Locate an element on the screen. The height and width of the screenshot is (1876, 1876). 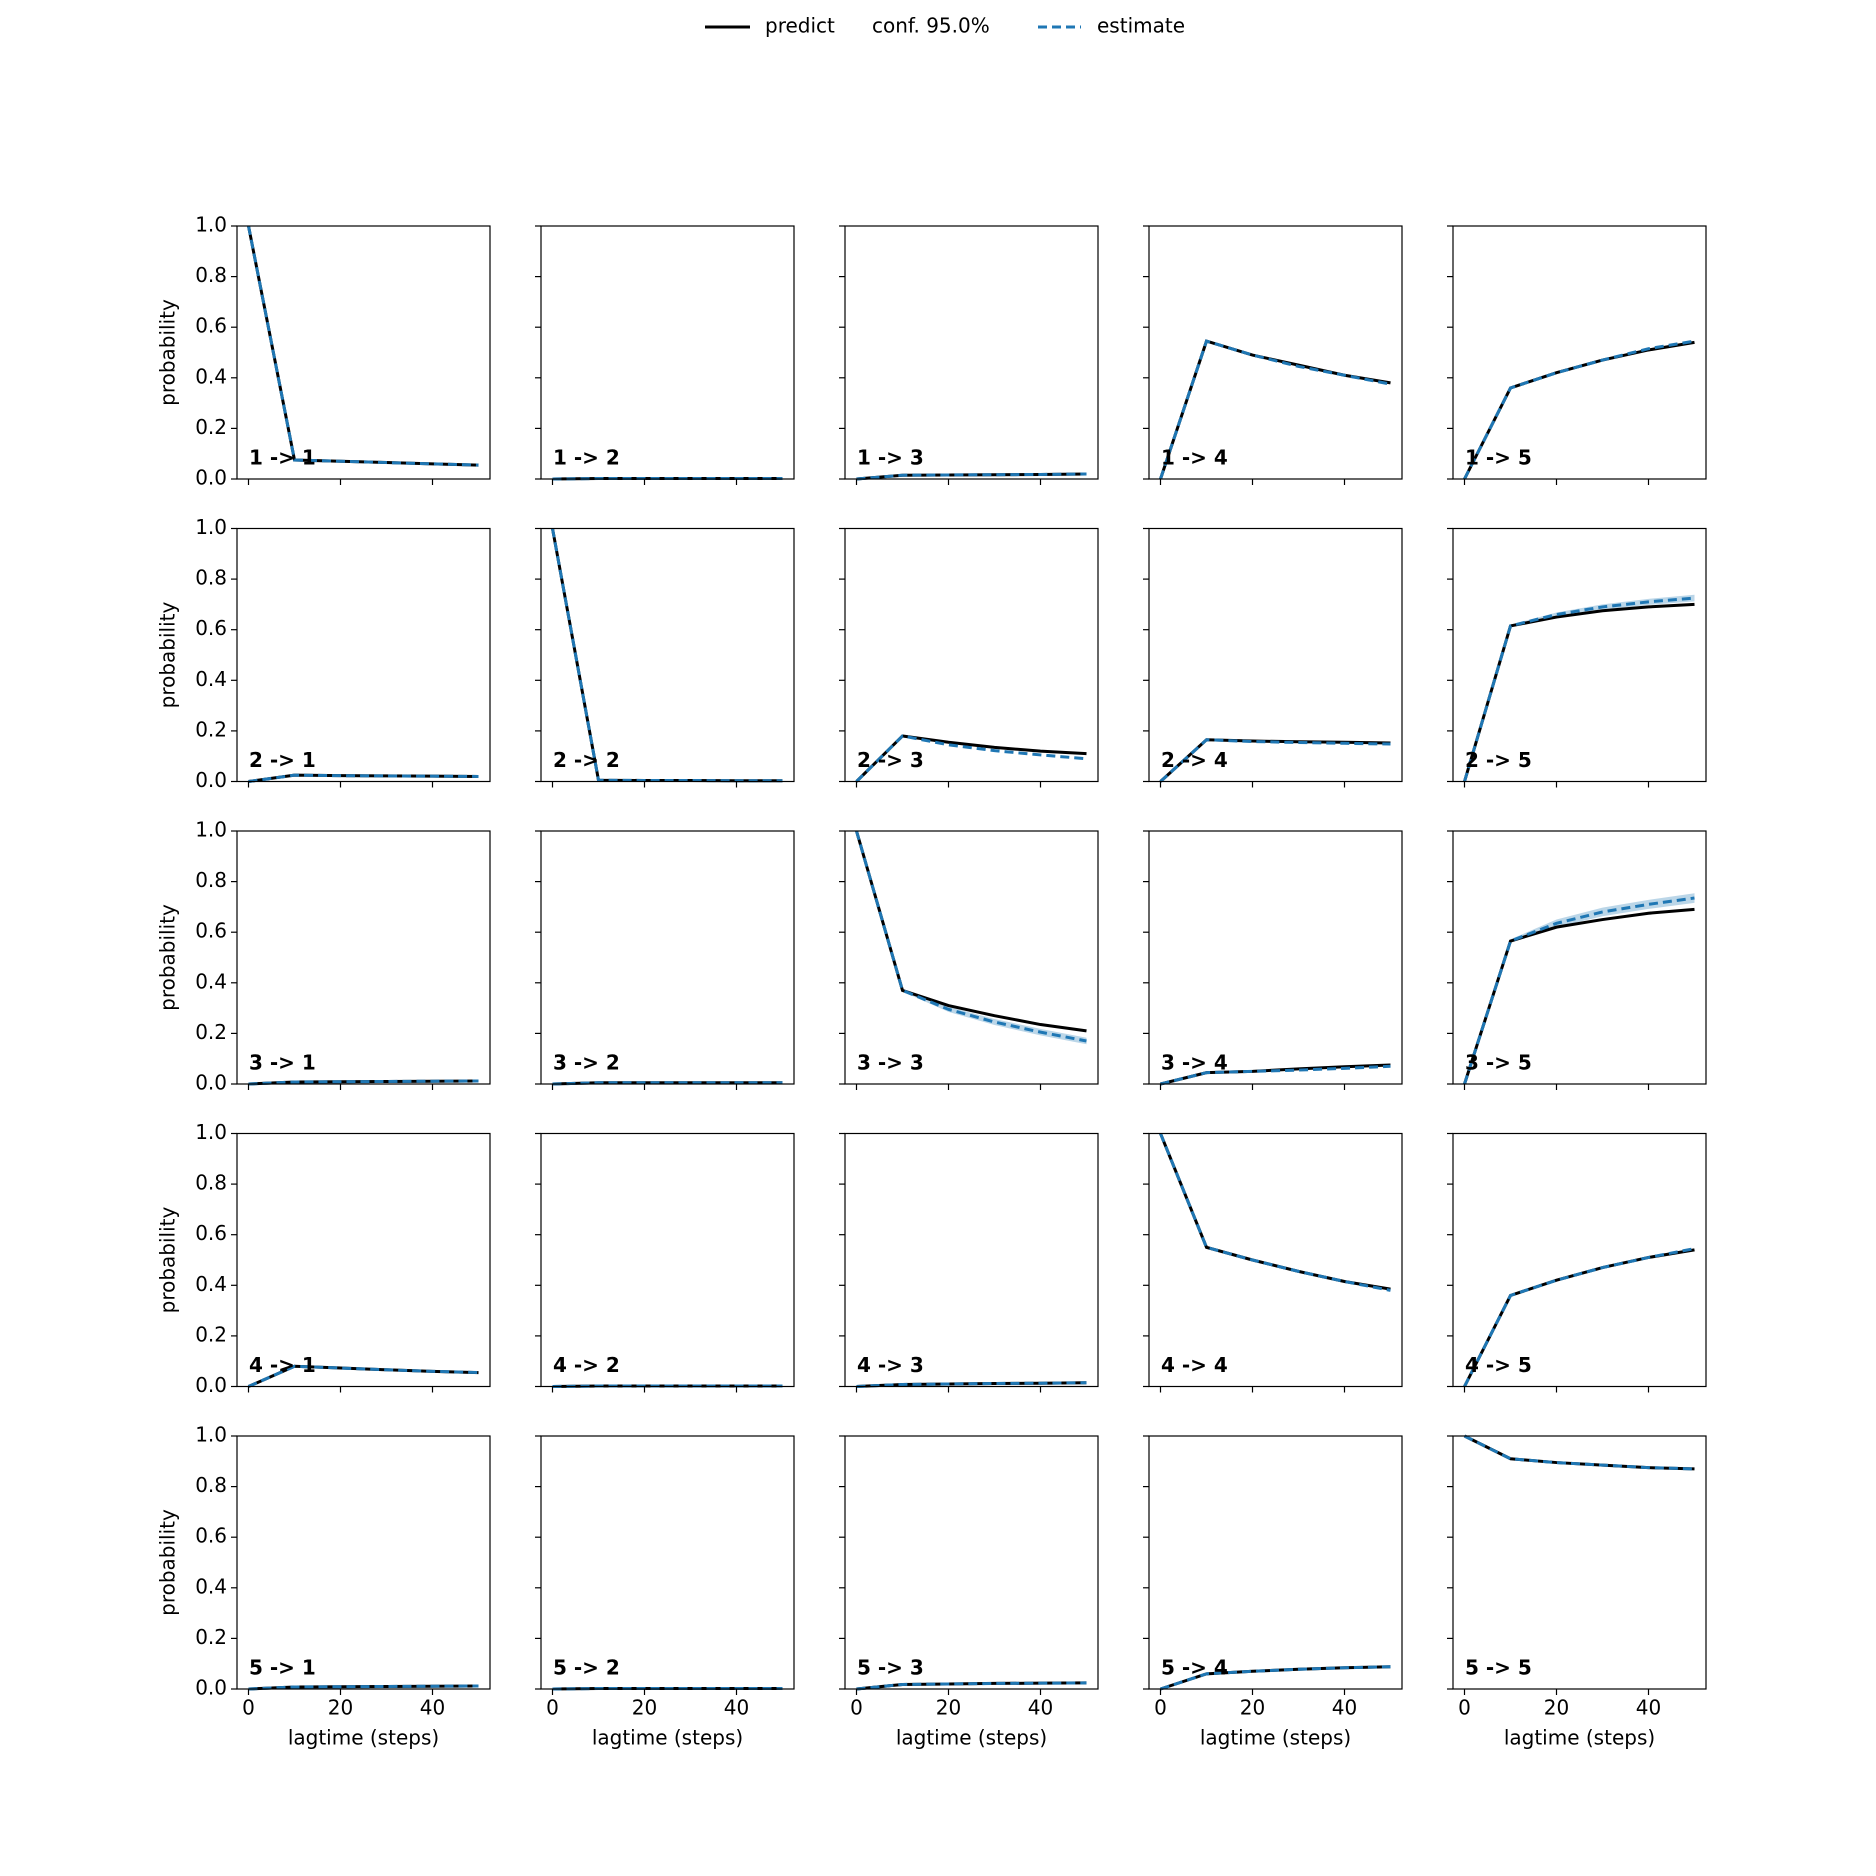
panel-label: 3 -> 2 is located at coordinates (586, 1063).